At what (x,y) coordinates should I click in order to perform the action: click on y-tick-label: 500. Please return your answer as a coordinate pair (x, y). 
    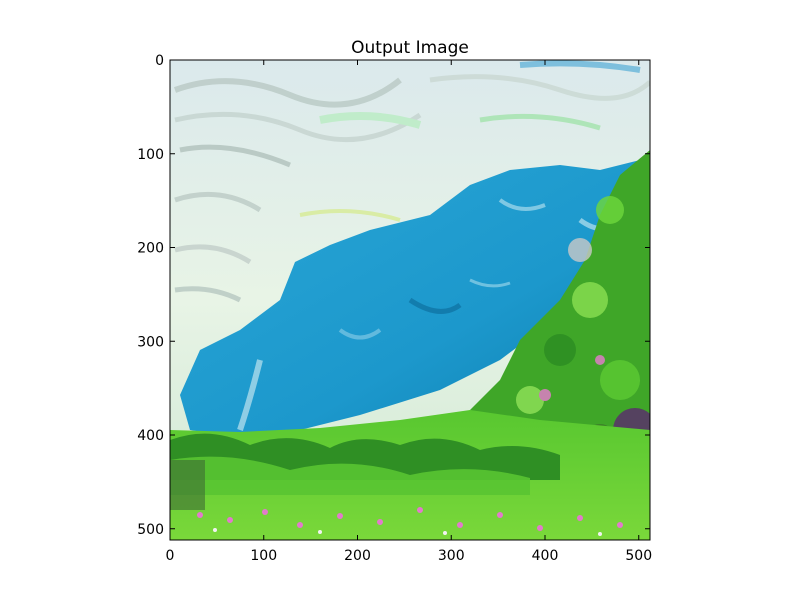
    Looking at the image, I should click on (150, 530).